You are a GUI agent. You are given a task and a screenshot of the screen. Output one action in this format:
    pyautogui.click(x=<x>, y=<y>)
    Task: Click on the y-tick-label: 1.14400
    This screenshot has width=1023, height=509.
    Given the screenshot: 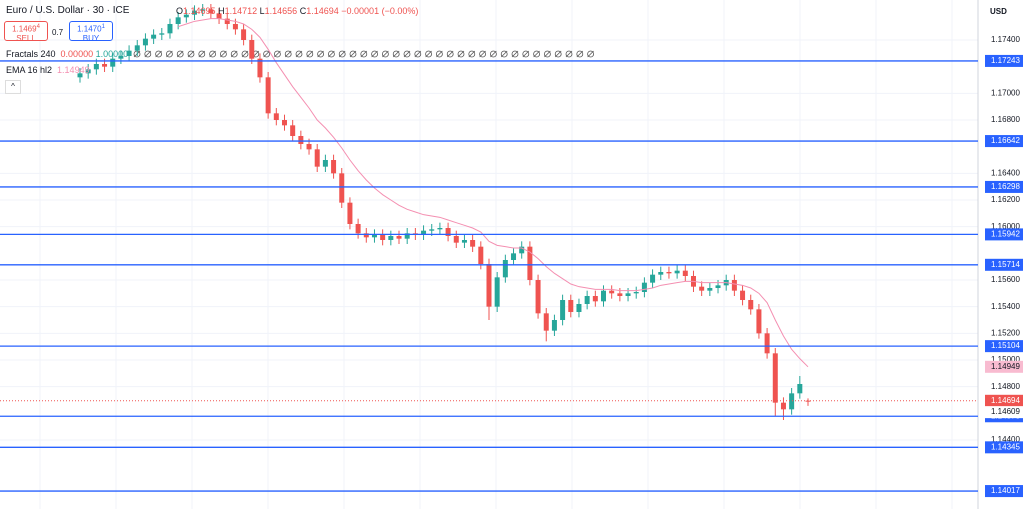 What is the action you would take?
    pyautogui.click(x=1005, y=439)
    